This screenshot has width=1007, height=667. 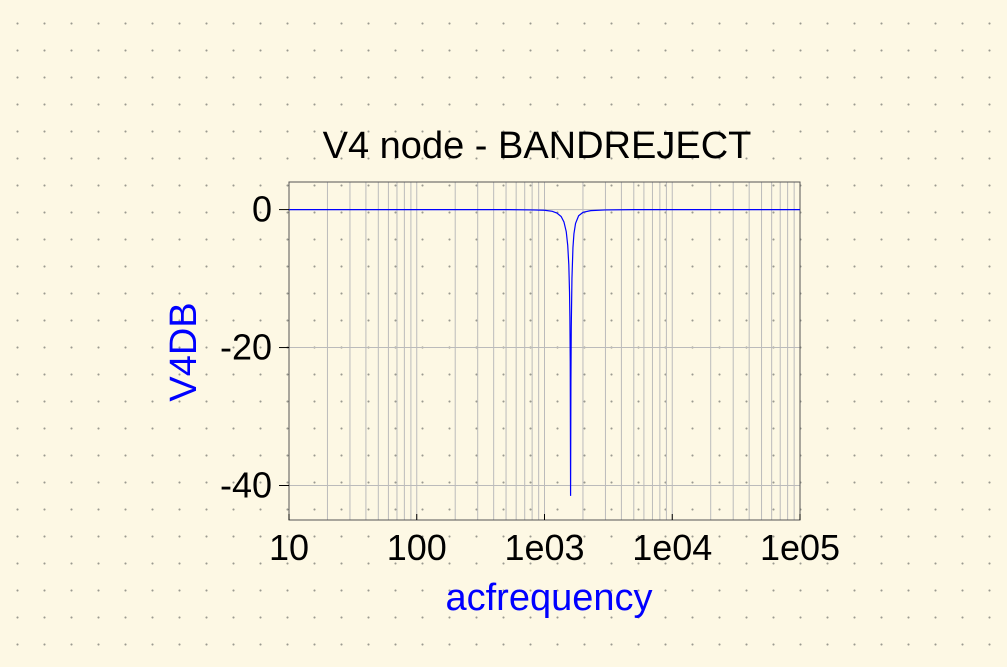 I want to click on chart-title: V4 node - BANDREJECT, so click(x=537, y=146).